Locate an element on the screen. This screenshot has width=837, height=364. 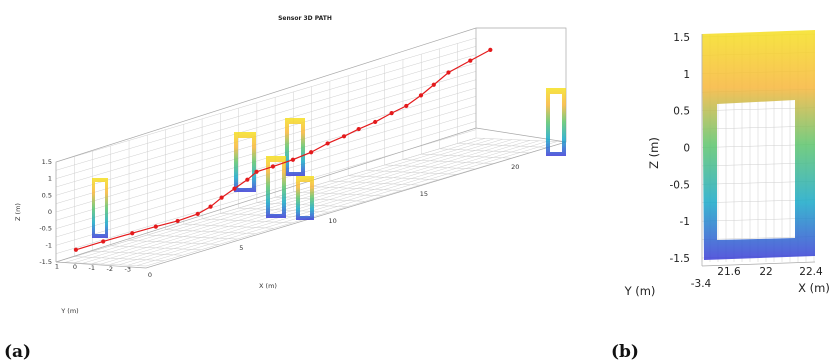
x-tick-label: 10 is located at coordinates (332, 221).